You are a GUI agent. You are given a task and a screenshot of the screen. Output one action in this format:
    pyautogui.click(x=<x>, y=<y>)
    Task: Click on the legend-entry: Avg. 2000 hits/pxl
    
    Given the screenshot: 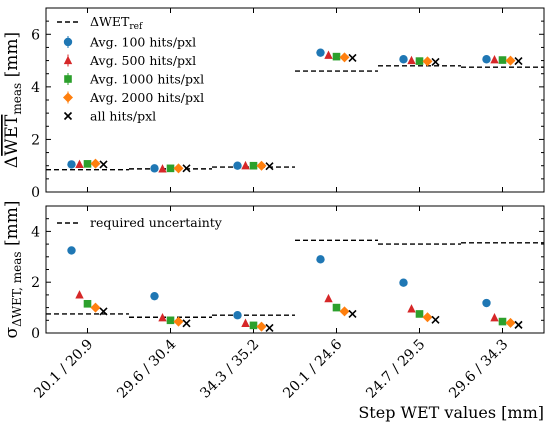 What is the action you would take?
    pyautogui.click(x=146, y=97)
    